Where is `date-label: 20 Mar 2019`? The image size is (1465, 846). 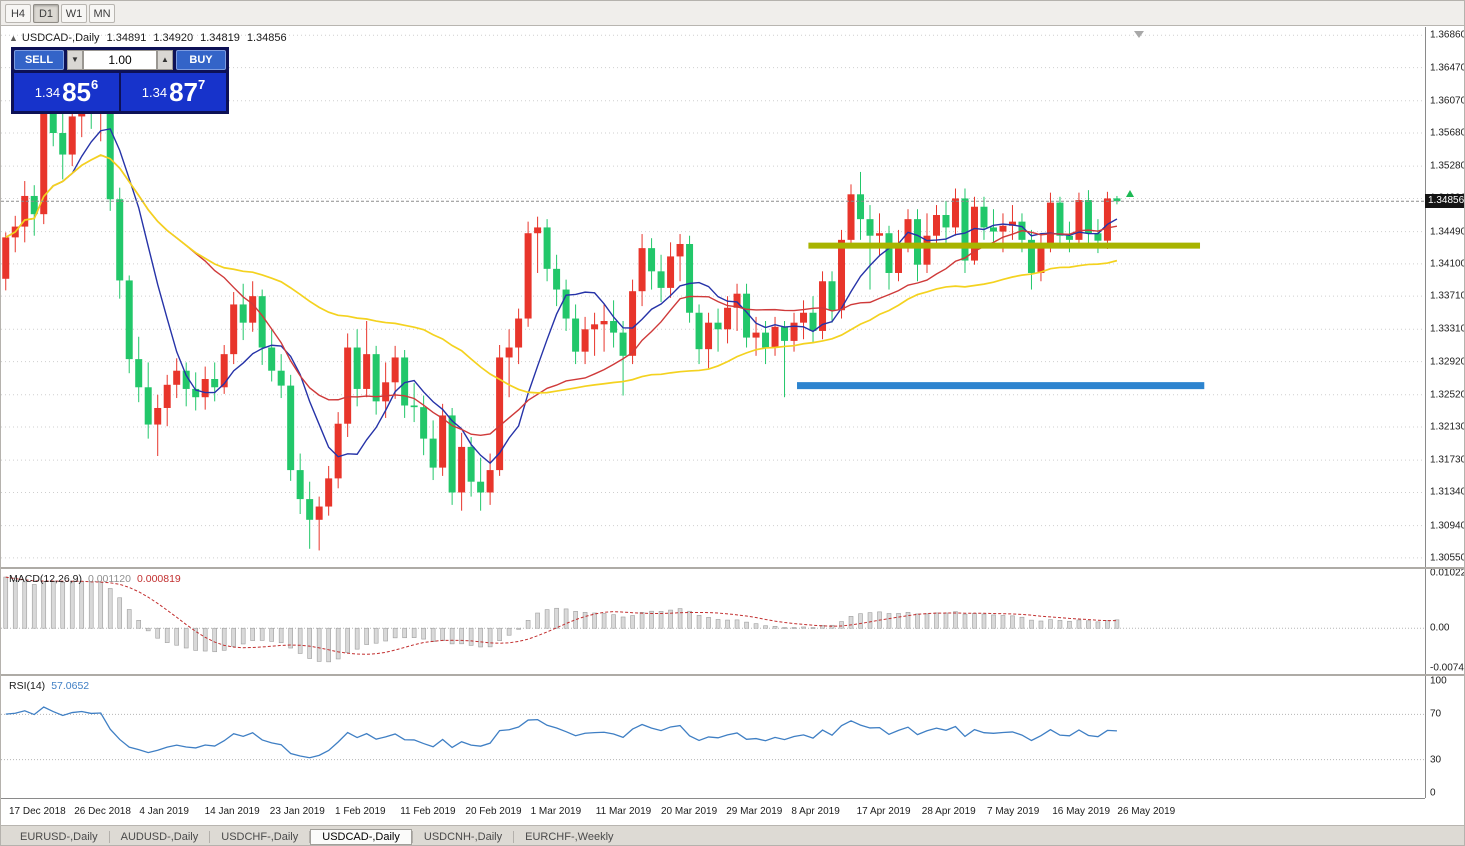
date-label: 20 Mar 2019 is located at coordinates (689, 811).